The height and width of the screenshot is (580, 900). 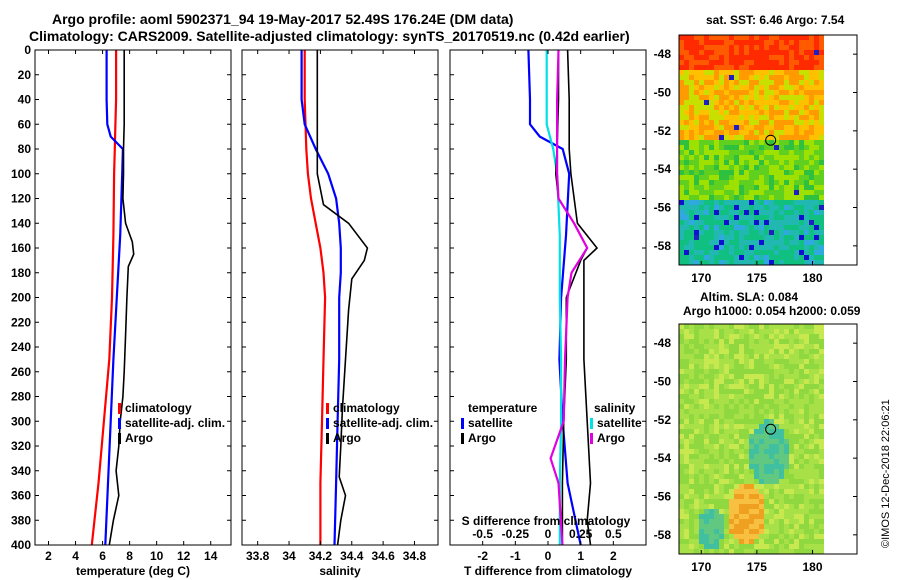 What do you see at coordinates (21, 520) in the screenshot?
I see `depth-tick-label: 380` at bounding box center [21, 520].